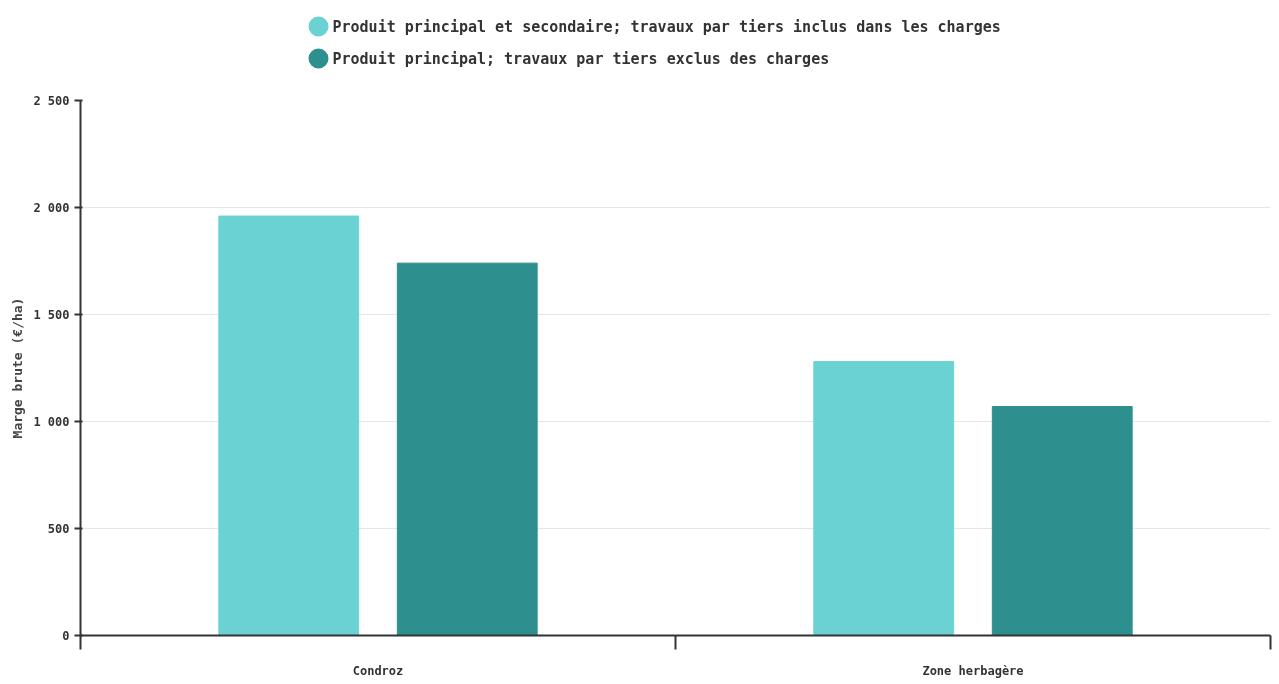 This screenshot has width=1279, height=684. I want to click on x-tick-label: Condroz, so click(378, 670).